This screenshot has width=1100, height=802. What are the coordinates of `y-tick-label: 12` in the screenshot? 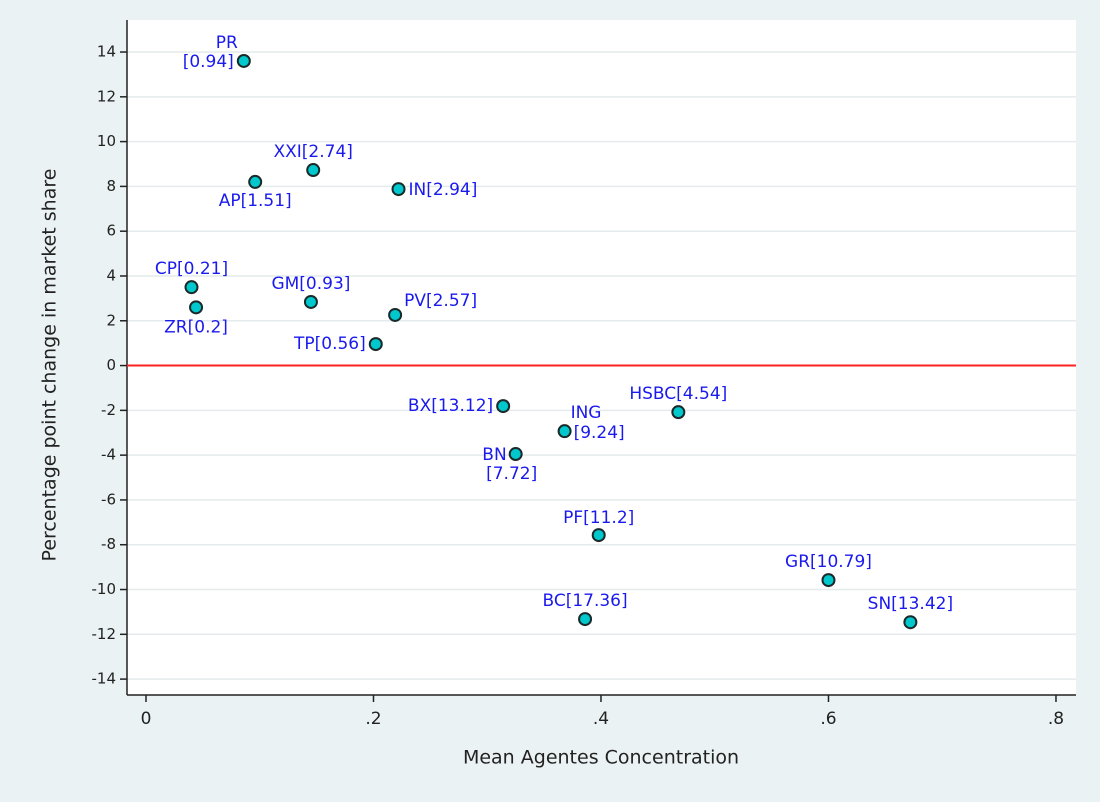 It's located at (106, 96).